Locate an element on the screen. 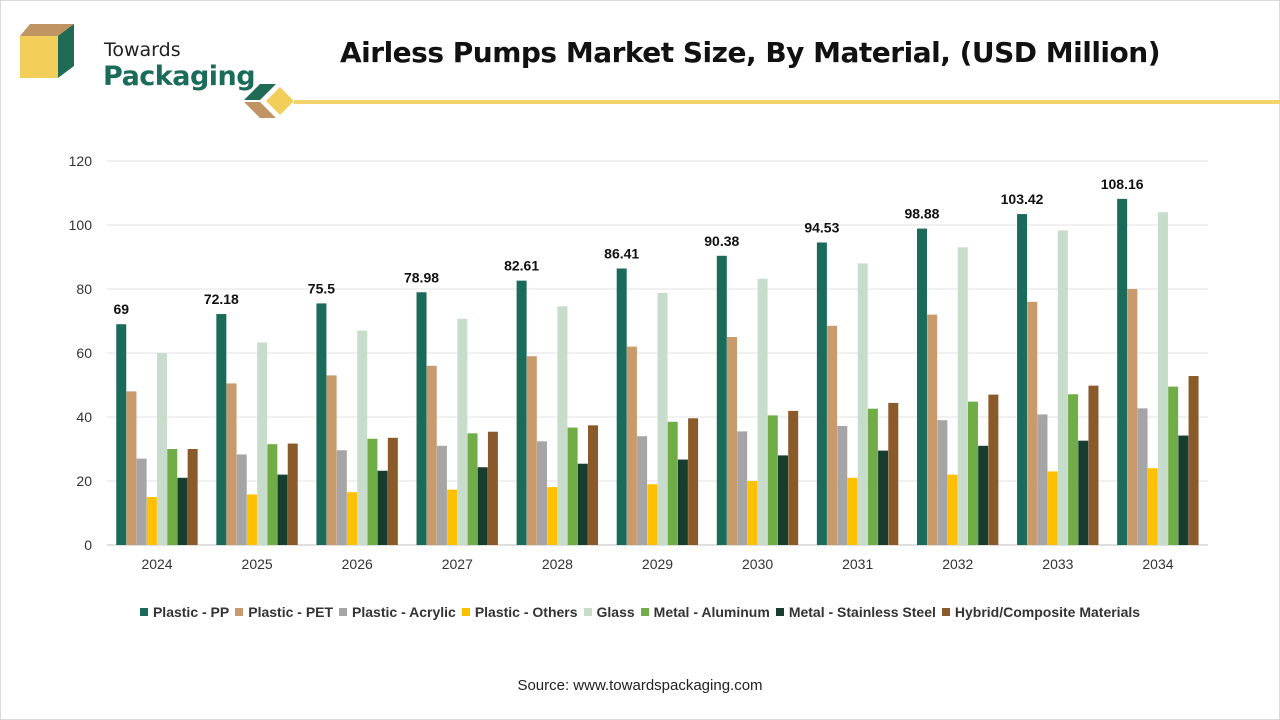 Image resolution: width=1280 pixels, height=720 pixels. box-logo-icon is located at coordinates (47, 51).